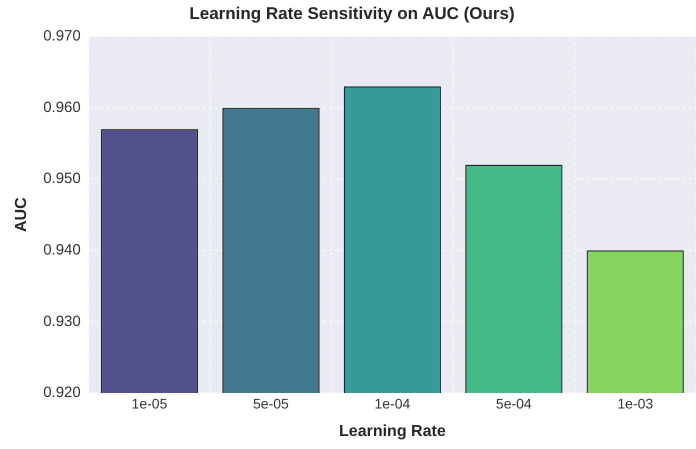 This screenshot has height=449, width=696. Describe the element at coordinates (62, 179) in the screenshot. I see `y-tick-label: 0.950` at that location.